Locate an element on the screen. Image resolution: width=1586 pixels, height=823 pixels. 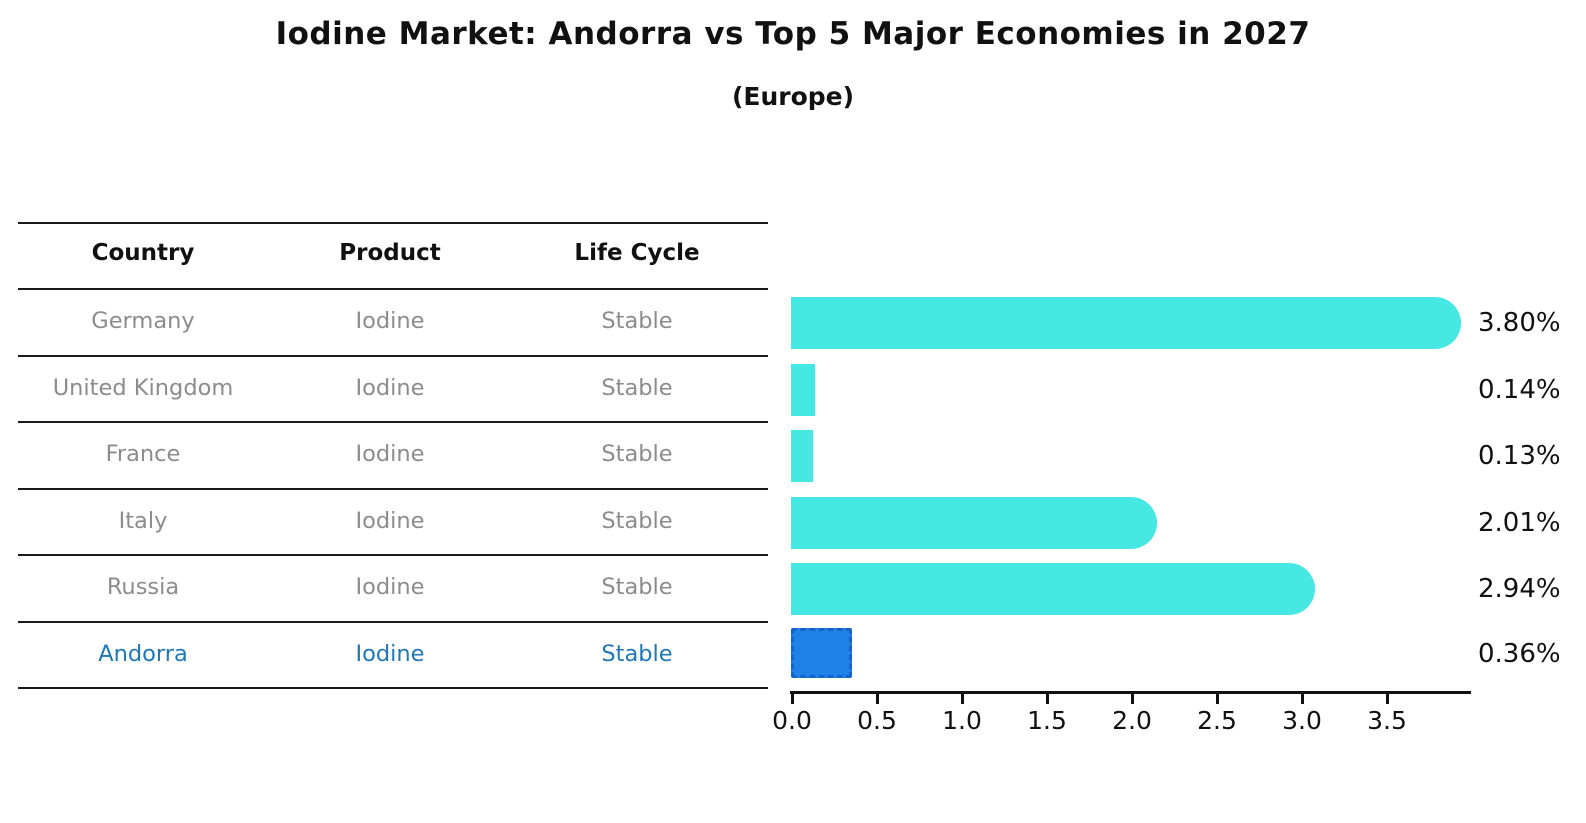
country-cell: Russia is located at coordinates (143, 587).